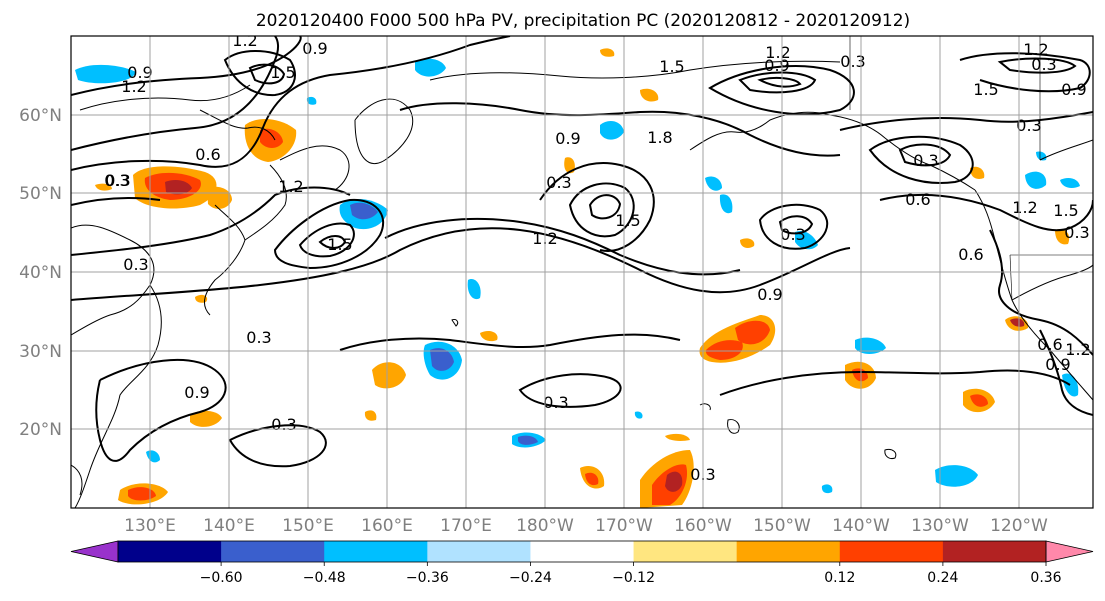 The width and height of the screenshot is (1105, 601). What do you see at coordinates (861, 526) in the screenshot?
I see `lon-label: 140°W` at bounding box center [861, 526].